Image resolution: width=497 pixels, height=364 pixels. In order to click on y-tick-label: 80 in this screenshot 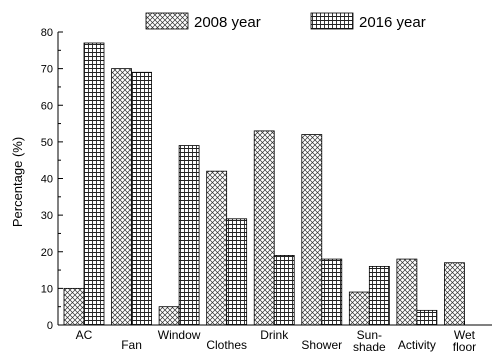, I will do `click(47, 33)`.